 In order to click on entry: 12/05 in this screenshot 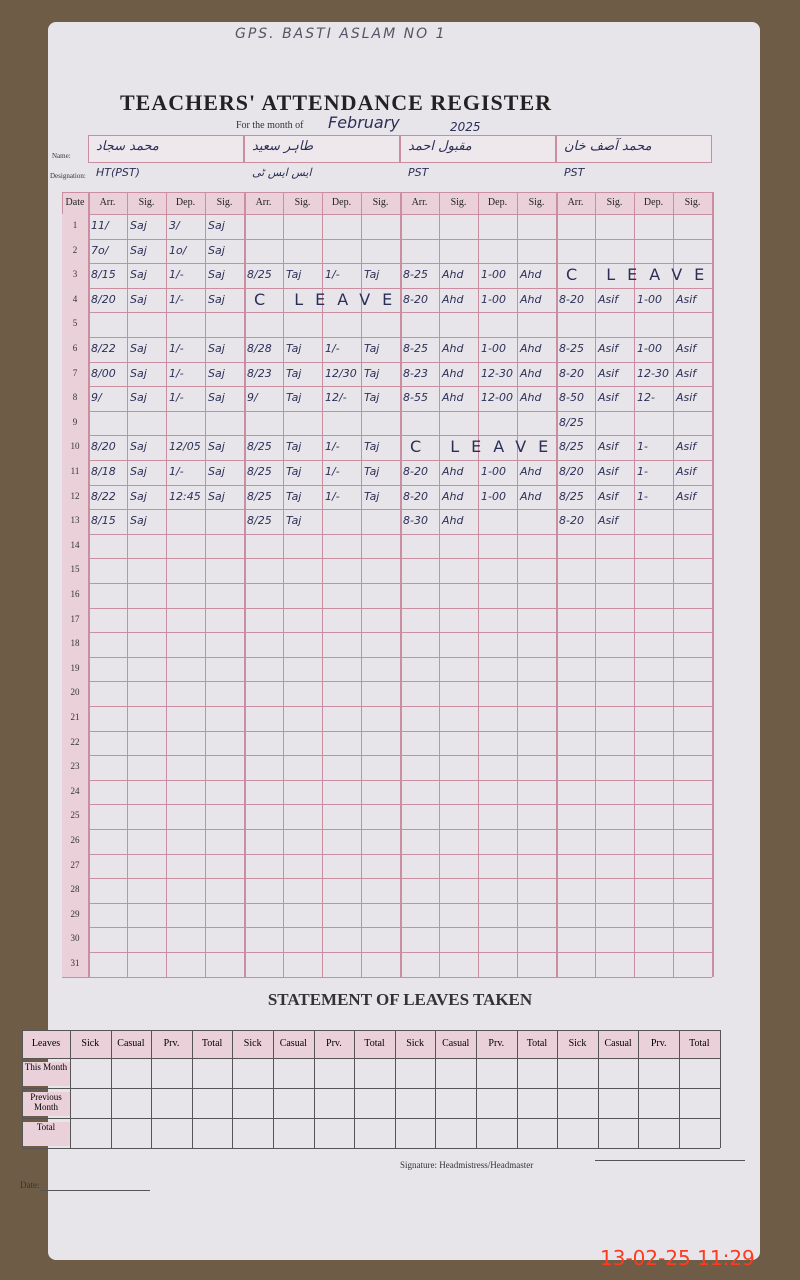, I will do `click(185, 447)`.